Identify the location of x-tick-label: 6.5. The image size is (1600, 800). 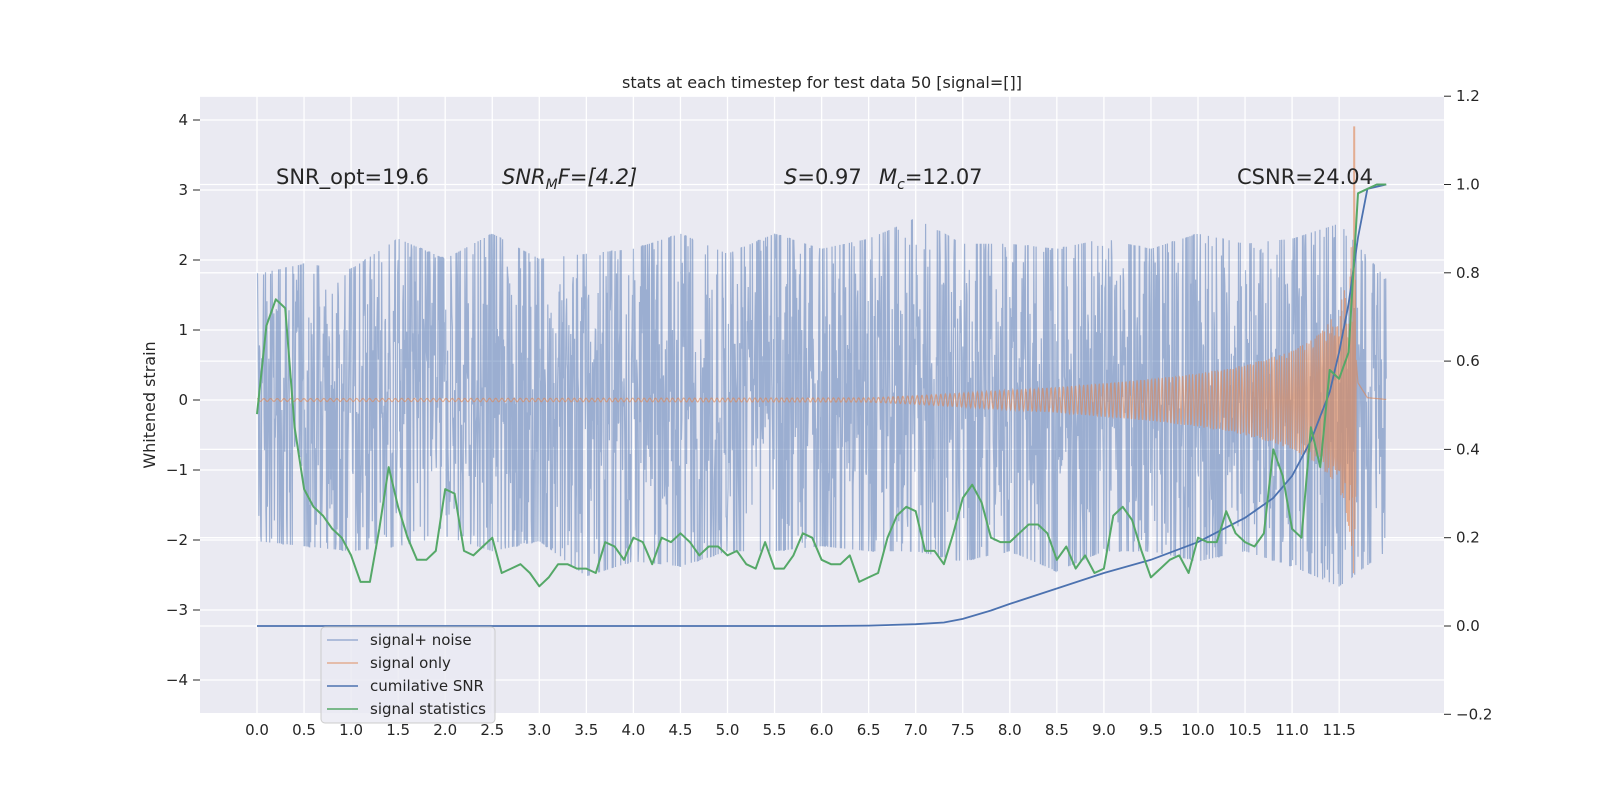
(869, 730).